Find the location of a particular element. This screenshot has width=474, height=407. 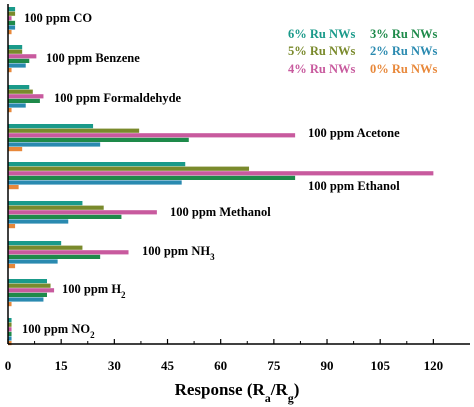

category-label-8: 100 ppm NO2 is located at coordinates (58, 331).